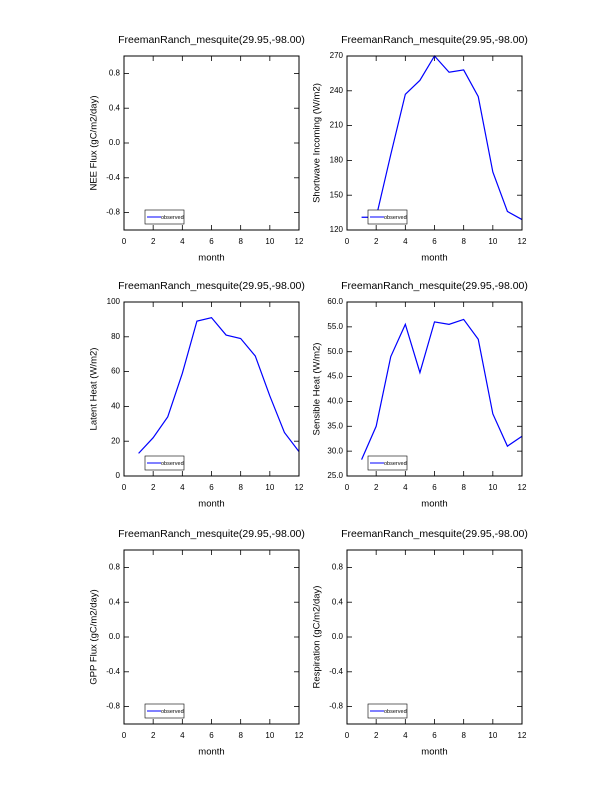  What do you see at coordinates (335, 376) in the screenshot?
I see `y-tick-label: 45.0` at bounding box center [335, 376].